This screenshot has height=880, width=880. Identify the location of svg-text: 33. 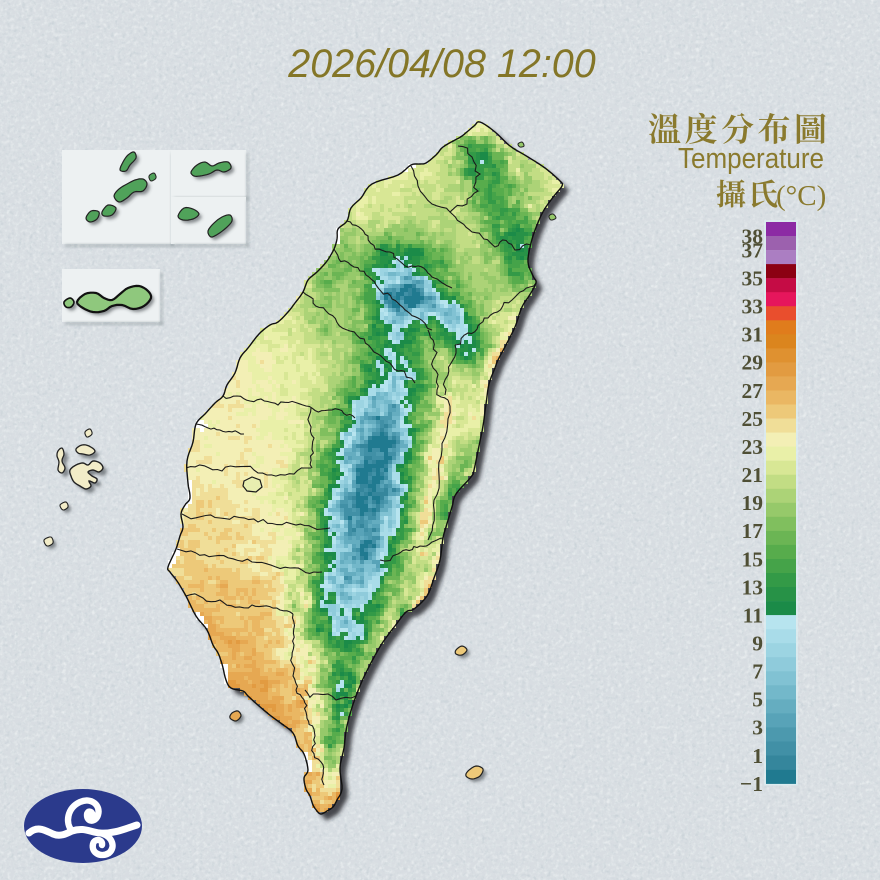
(753, 307).